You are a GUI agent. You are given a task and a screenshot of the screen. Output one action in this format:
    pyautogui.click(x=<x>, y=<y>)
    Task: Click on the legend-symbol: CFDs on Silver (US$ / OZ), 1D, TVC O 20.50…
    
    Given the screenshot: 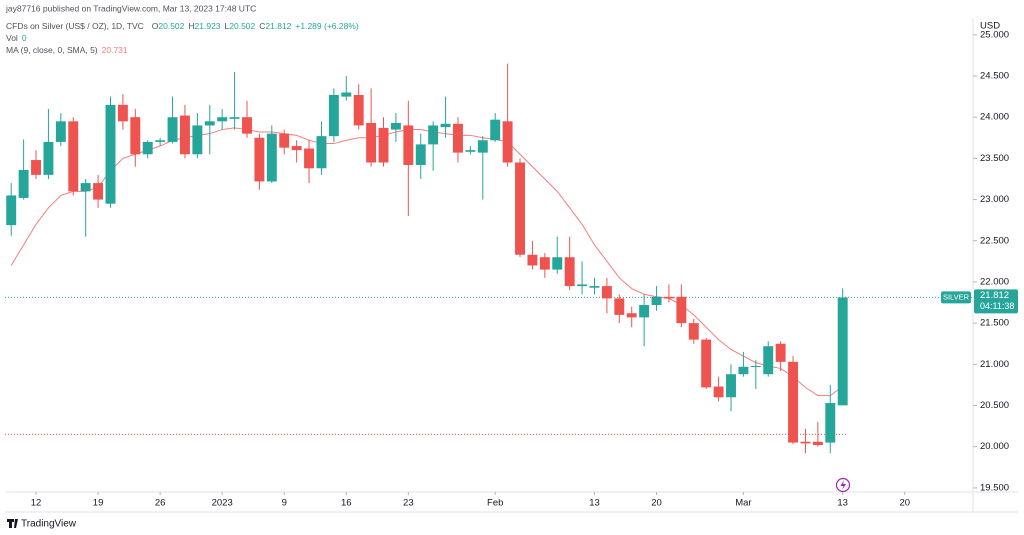 What is the action you would take?
    pyautogui.click(x=182, y=26)
    